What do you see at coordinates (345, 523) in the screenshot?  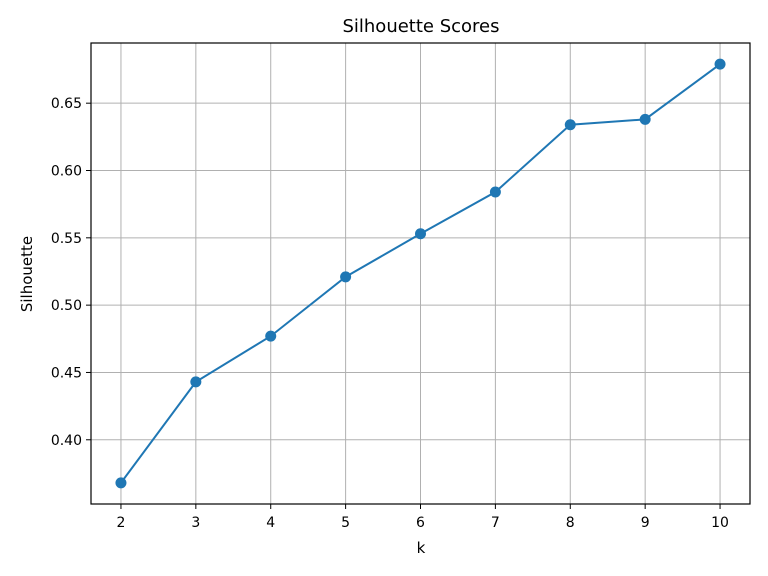 I see `x-tick-label: 5` at bounding box center [345, 523].